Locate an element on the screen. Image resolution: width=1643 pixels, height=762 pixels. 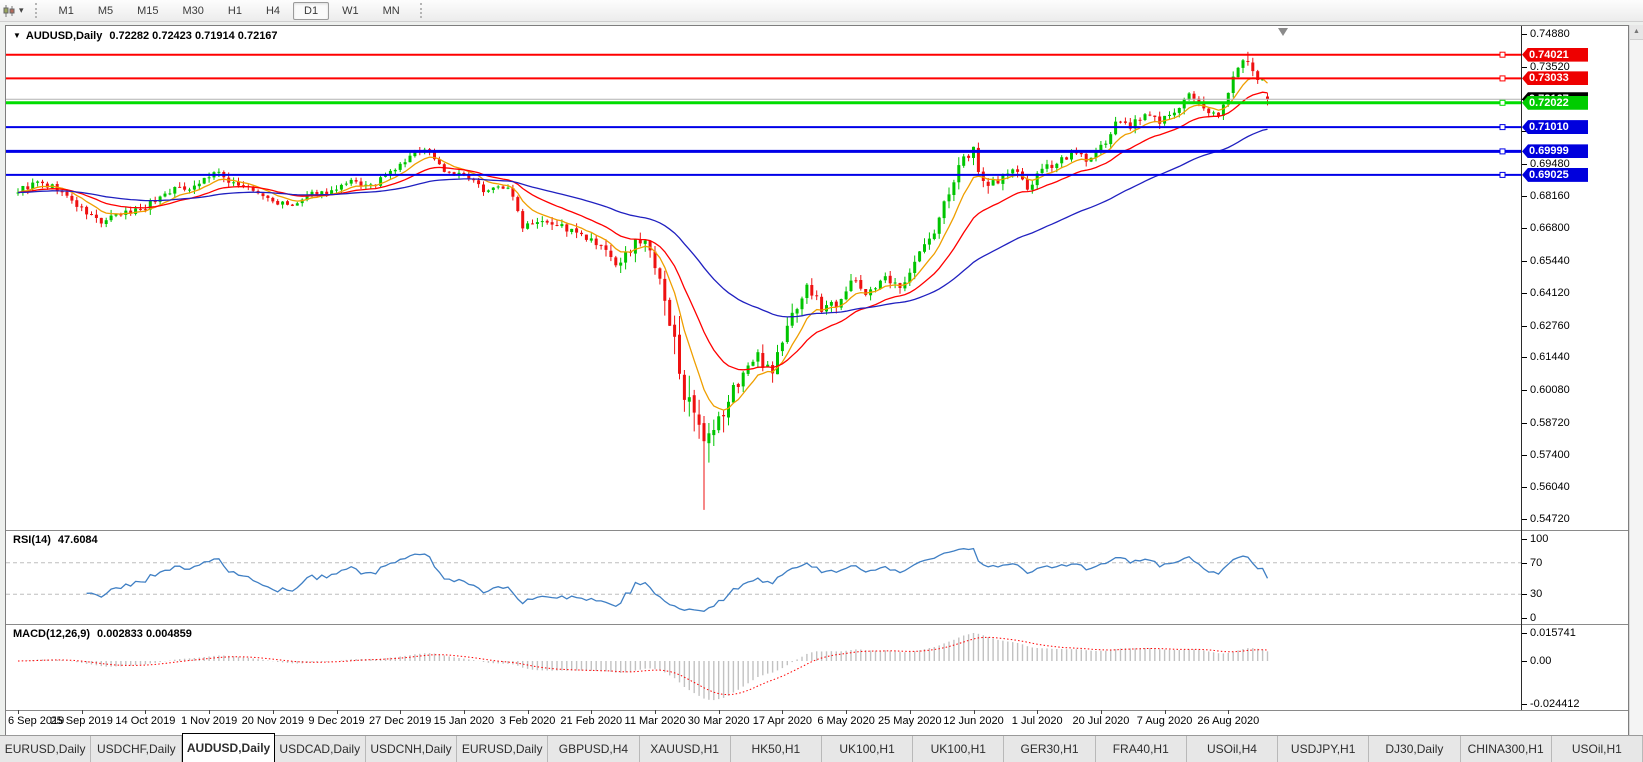
candlestick-tool-glyph is located at coordinates (9, 10).